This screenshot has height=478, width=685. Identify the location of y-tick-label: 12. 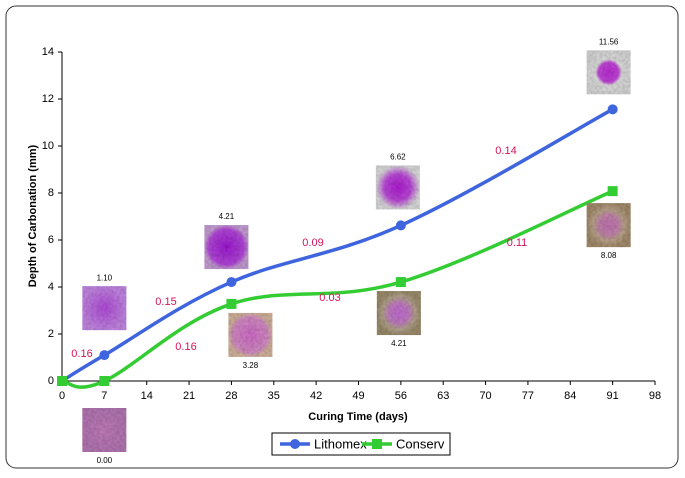
(48, 99).